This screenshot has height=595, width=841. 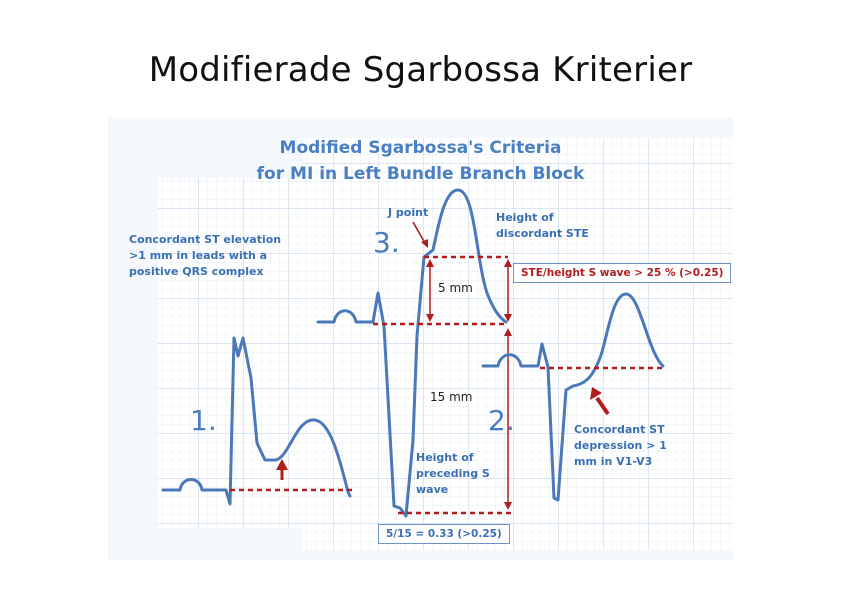 What do you see at coordinates (412, 353) in the screenshot?
I see `ecg-trace-panel3` at bounding box center [412, 353].